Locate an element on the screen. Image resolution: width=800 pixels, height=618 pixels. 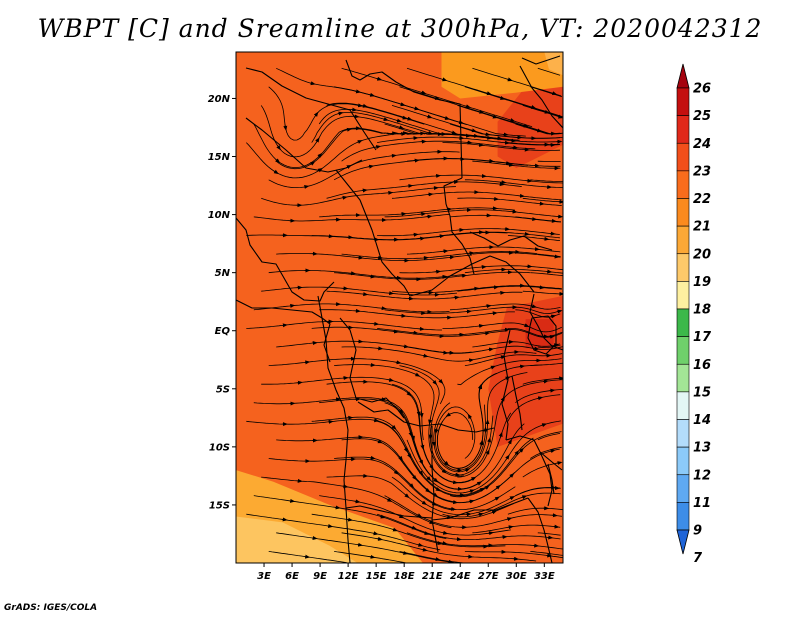
longitude-axis: 3E 6E 9E 12E 15E 18E 21E 24E 27E 30E 33E is located at coordinates (406, 572).